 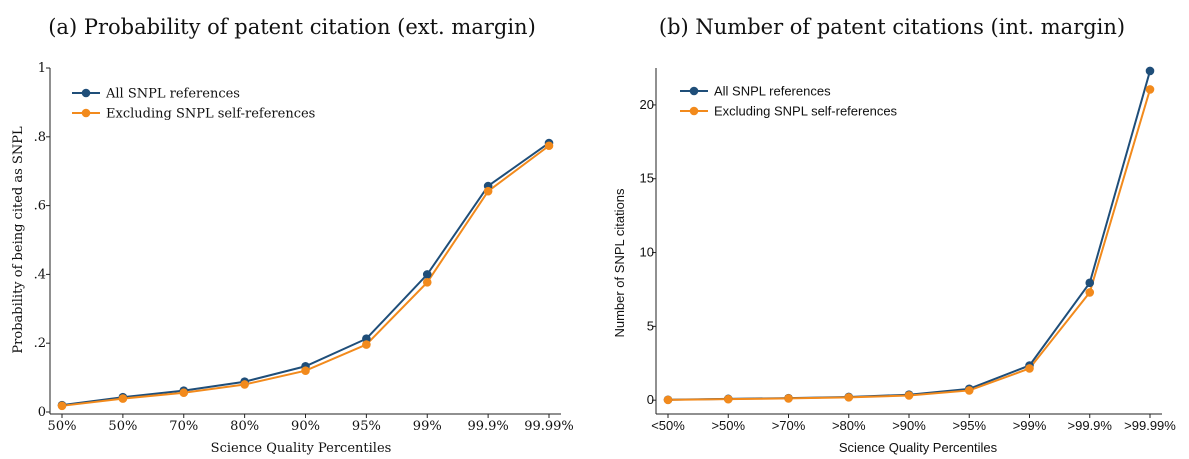 I want to click on chart-a-x-axis-label: Science Quality Percentiles, so click(x=301, y=448).